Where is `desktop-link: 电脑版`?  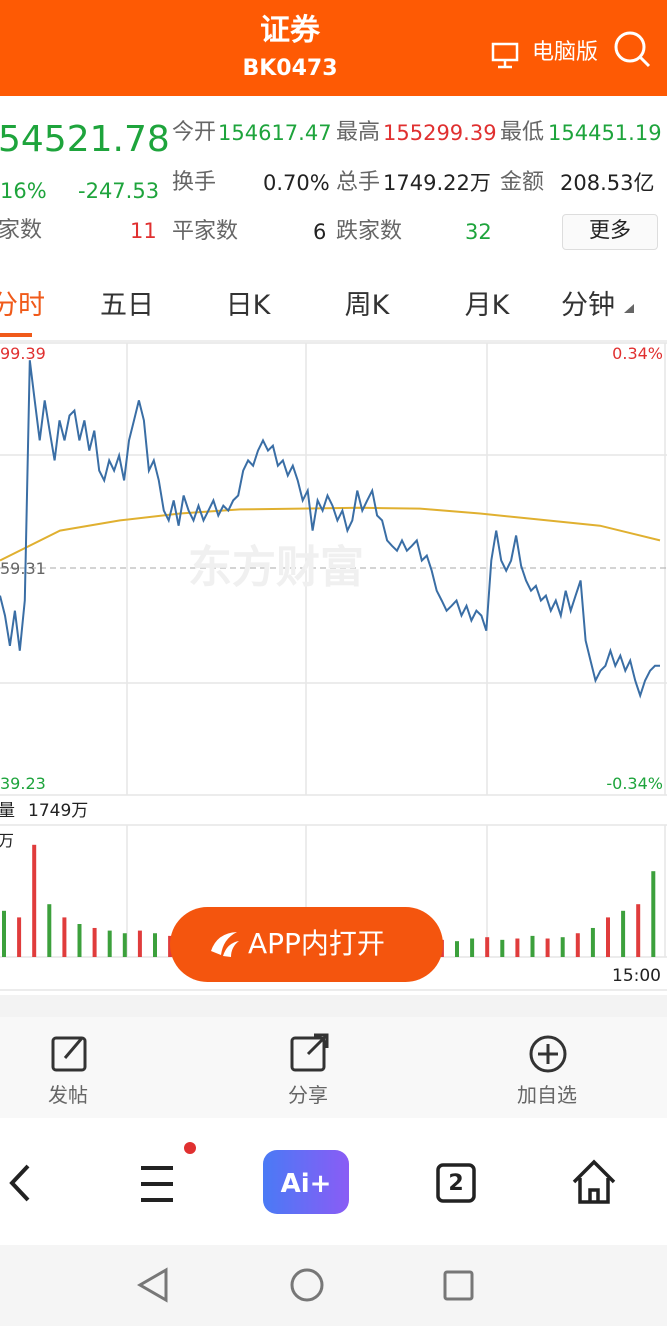 desktop-link: 电脑版 is located at coordinates (565, 52).